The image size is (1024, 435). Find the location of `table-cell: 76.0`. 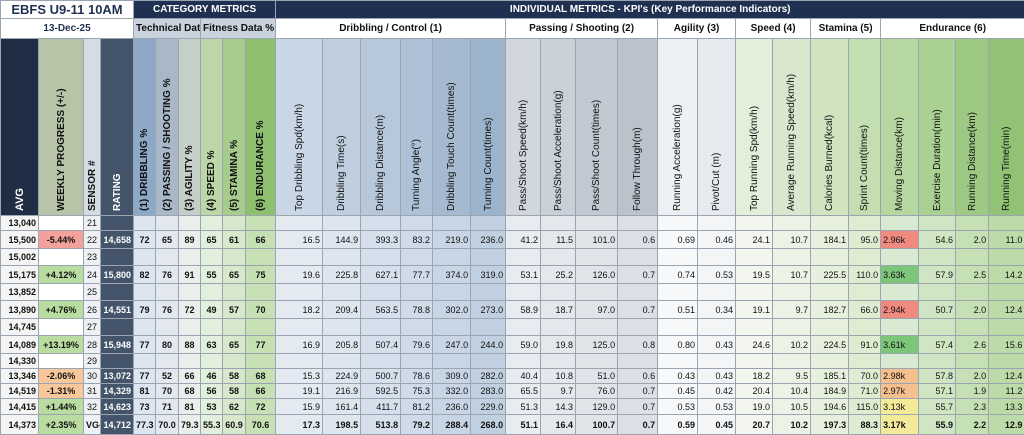

table-cell: 76.0 is located at coordinates (597, 391).